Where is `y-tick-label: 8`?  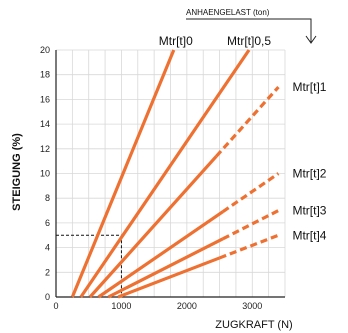
y-tick-label: 8 is located at coordinates (47, 198).